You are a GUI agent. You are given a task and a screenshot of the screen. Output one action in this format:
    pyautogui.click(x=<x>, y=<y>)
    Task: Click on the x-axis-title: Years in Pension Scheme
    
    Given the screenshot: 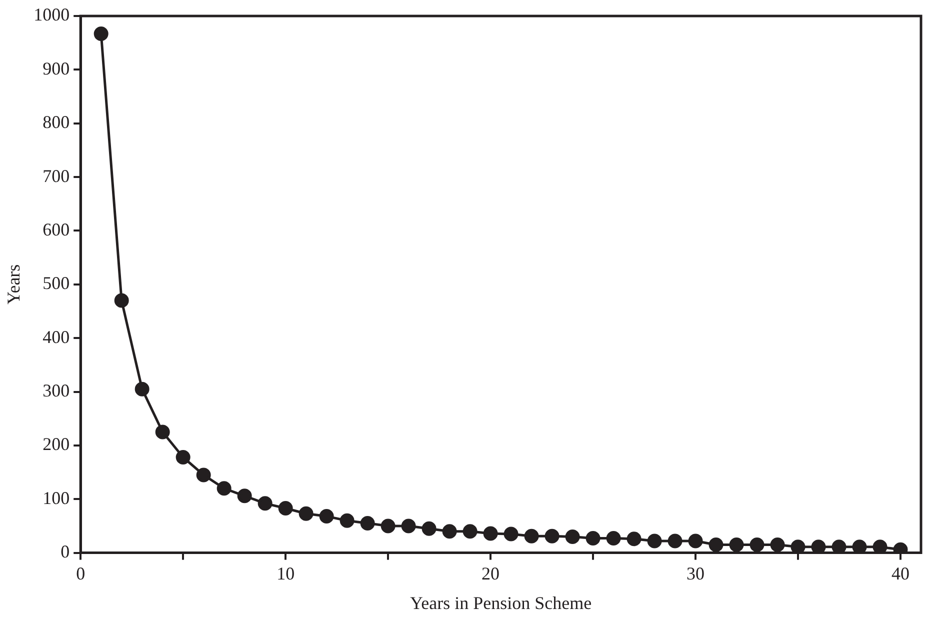 What is the action you would take?
    pyautogui.click(x=501, y=602)
    